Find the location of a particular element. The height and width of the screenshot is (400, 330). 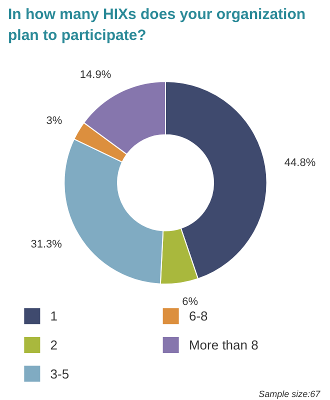

legend-label: 6-8 is located at coordinates (198, 316).